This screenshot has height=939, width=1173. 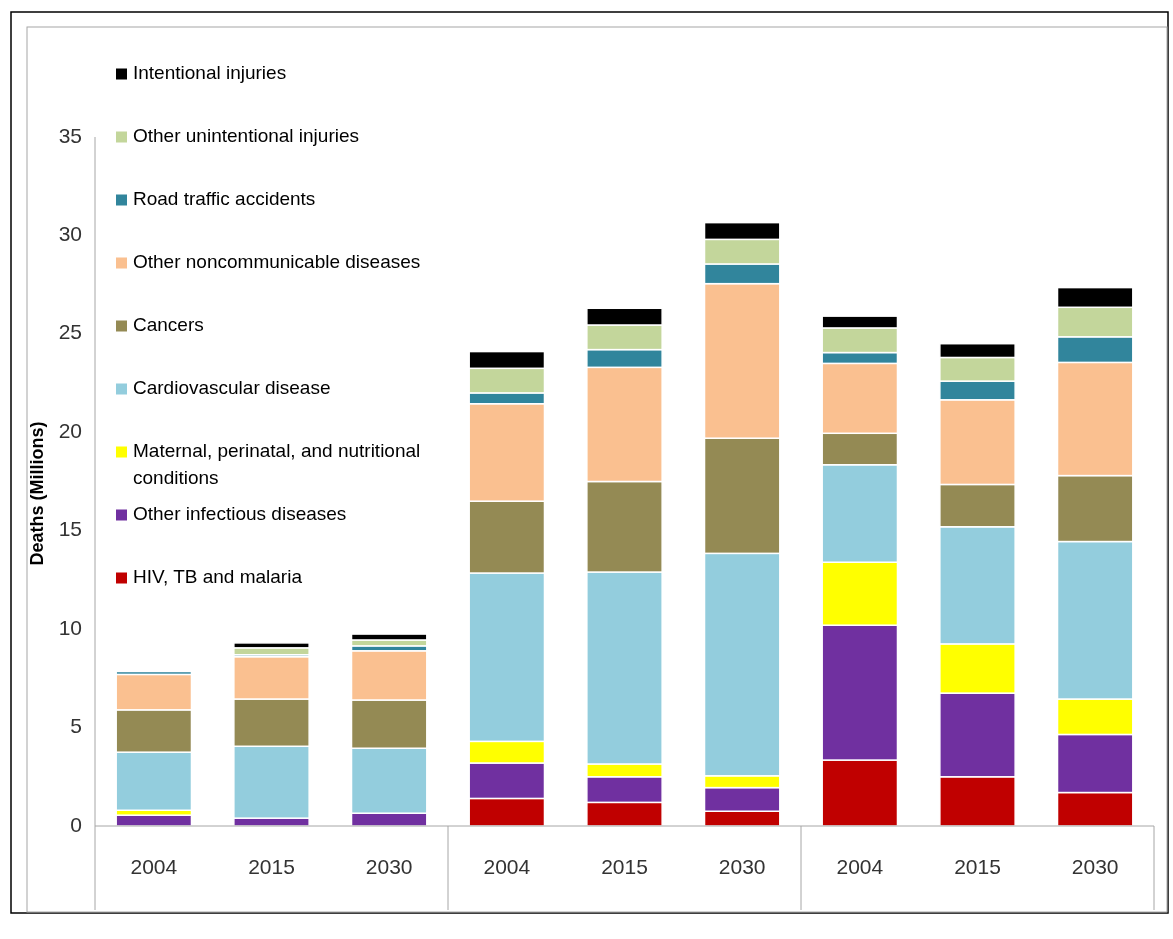 What do you see at coordinates (70, 627) in the screenshot?
I see `y-tick-label: 10` at bounding box center [70, 627].